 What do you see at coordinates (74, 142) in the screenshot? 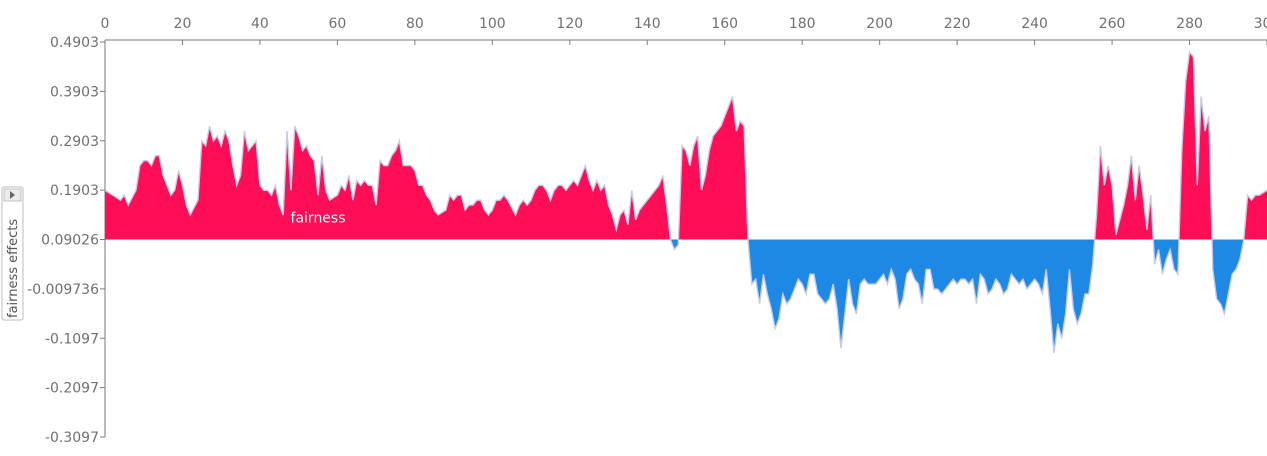
I see `y-tick-label: 0.2903` at bounding box center [74, 142].